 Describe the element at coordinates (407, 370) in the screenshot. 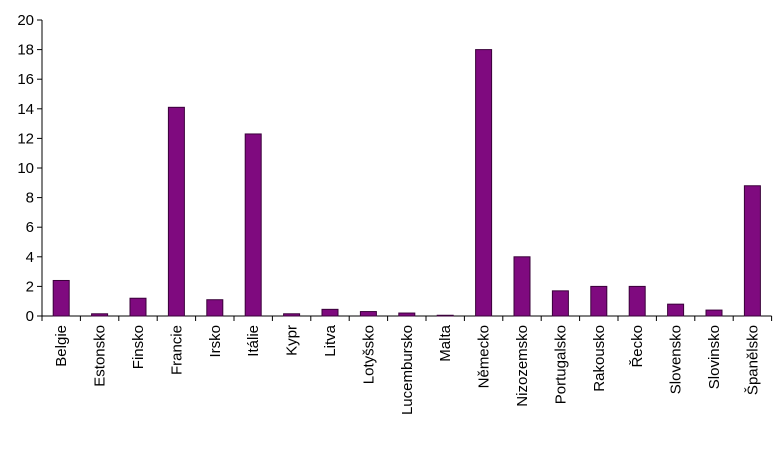

I see `x-tick-label: Lucembursko` at that location.